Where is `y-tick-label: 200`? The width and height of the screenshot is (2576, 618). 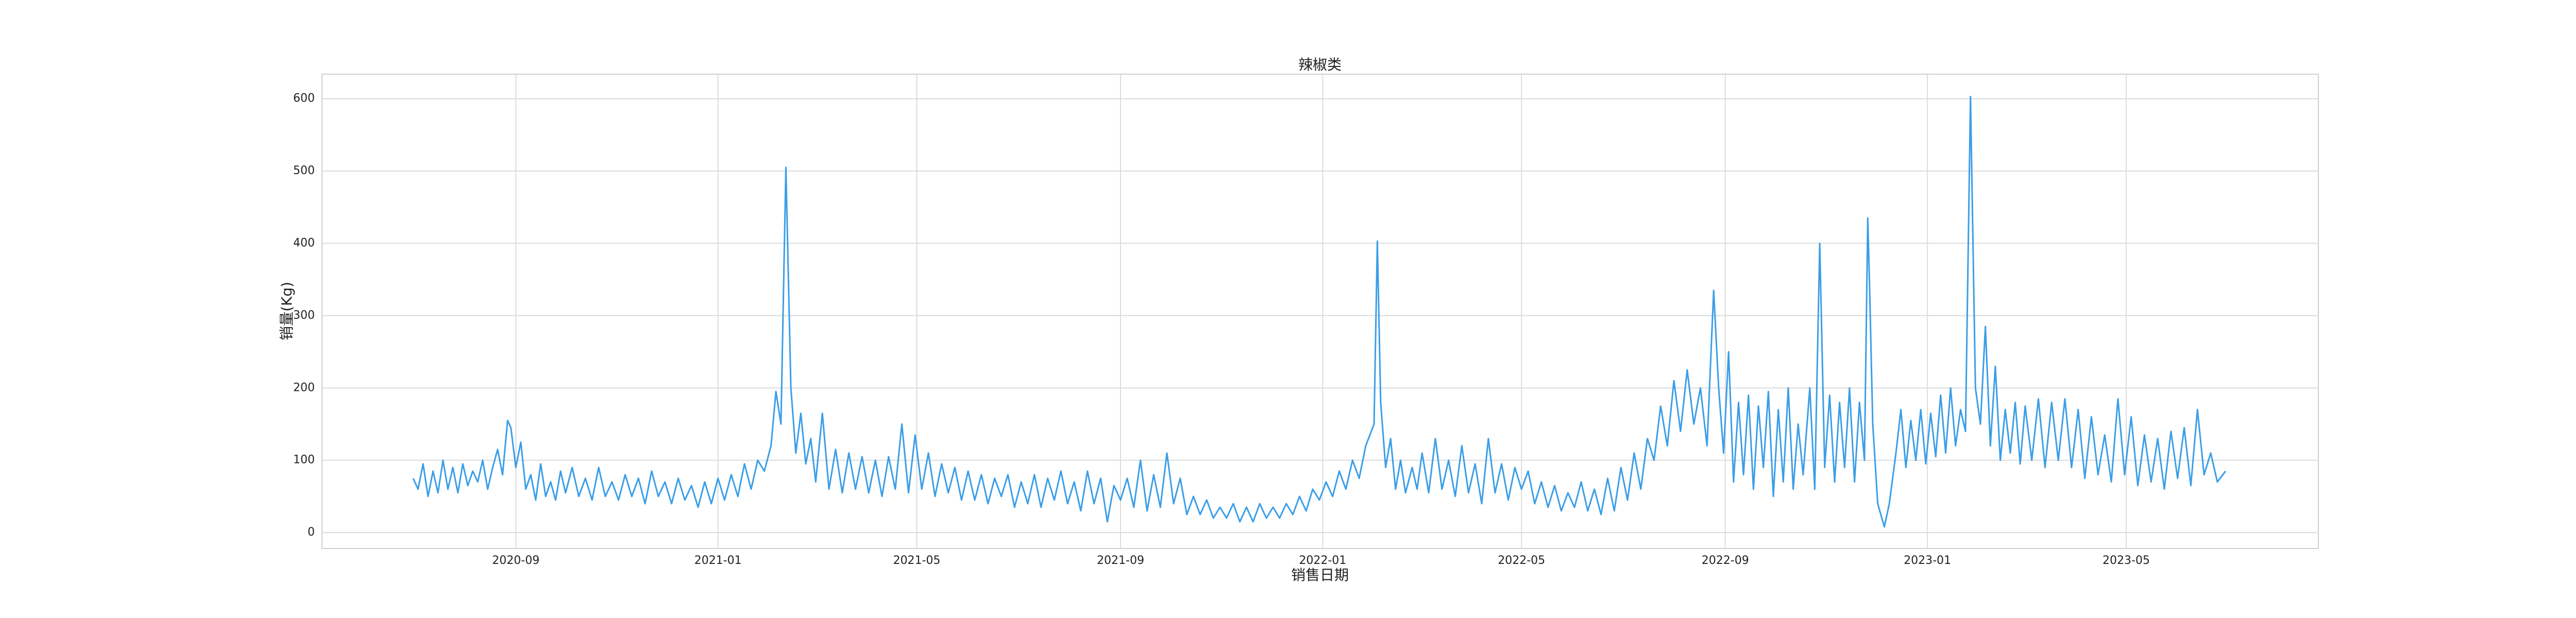 y-tick-label: 200 is located at coordinates (304, 387).